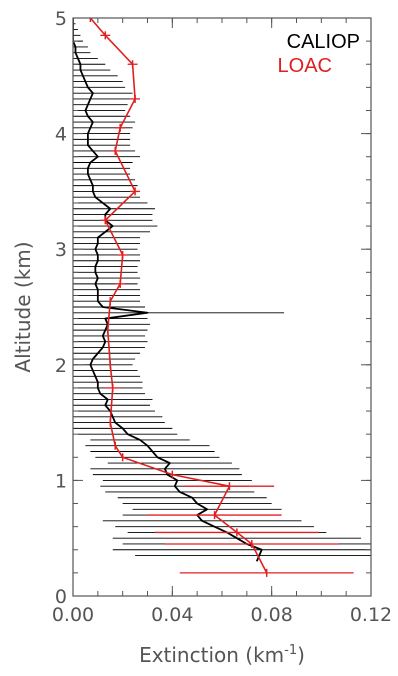 This screenshot has width=398, height=676. Describe the element at coordinates (73, 615) in the screenshot. I see `x-tick-label: 0.00` at that location.